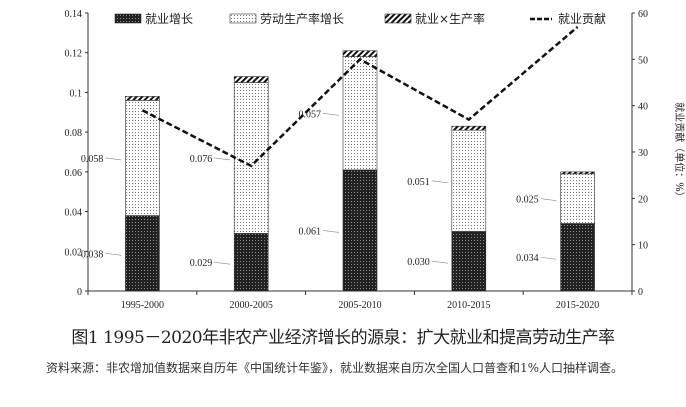 The height and width of the screenshot is (407, 686). Describe the element at coordinates (302, 18) in the screenshot. I see `legend-label: 劳动生产率增长` at that location.